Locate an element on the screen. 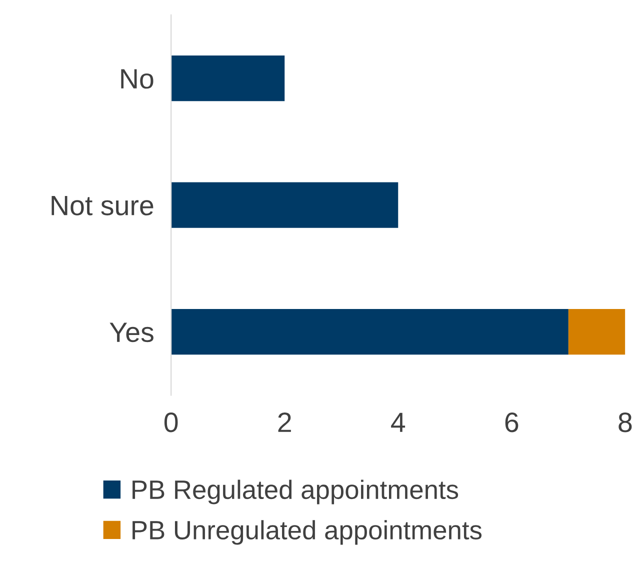  x-tick-label: 2 is located at coordinates (284, 422).